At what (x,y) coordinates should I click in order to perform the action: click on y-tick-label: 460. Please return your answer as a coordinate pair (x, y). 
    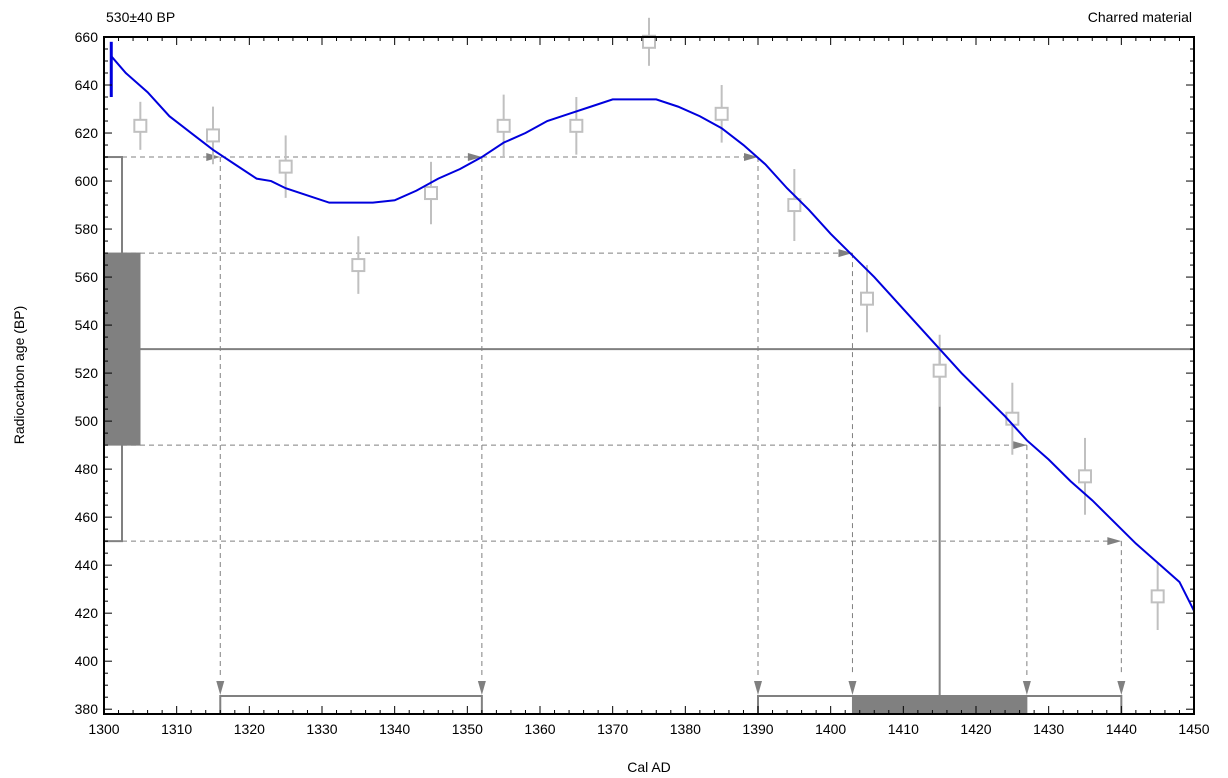
    Looking at the image, I should click on (87, 517).